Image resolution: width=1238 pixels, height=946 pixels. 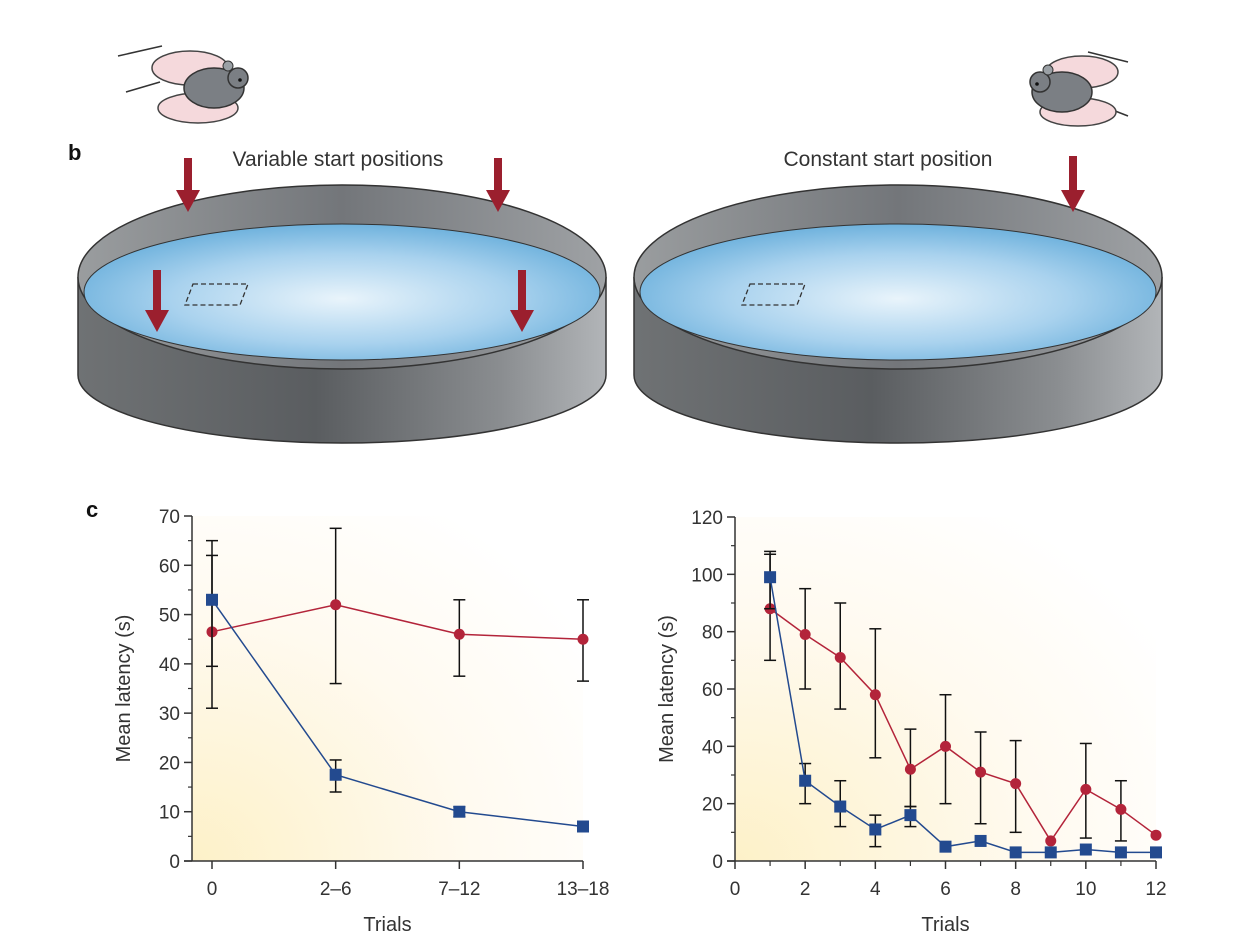 I want to click on left-pool-title: Variable start positions, so click(x=338, y=159).